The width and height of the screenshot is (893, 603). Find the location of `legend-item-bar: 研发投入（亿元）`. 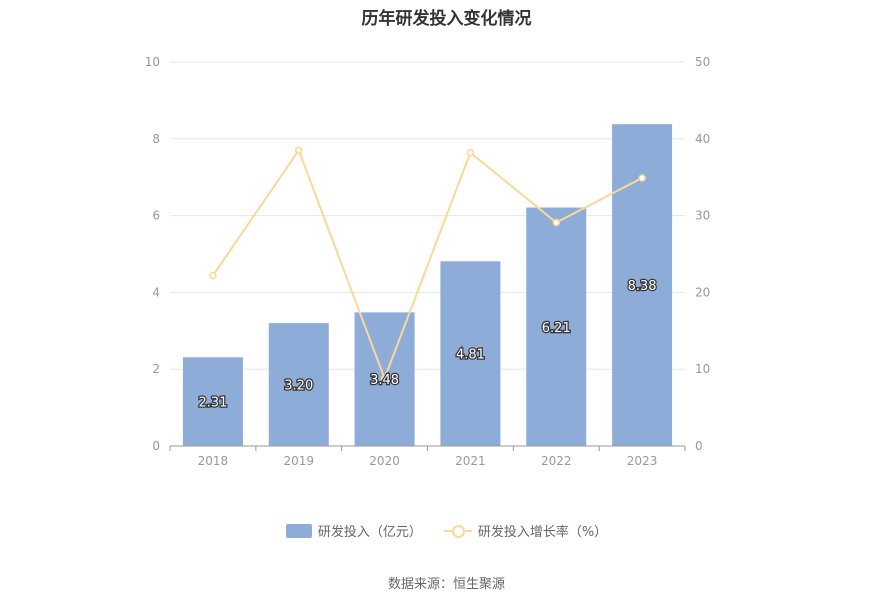

legend-item-bar: 研发投入（亿元） is located at coordinates (353, 530).